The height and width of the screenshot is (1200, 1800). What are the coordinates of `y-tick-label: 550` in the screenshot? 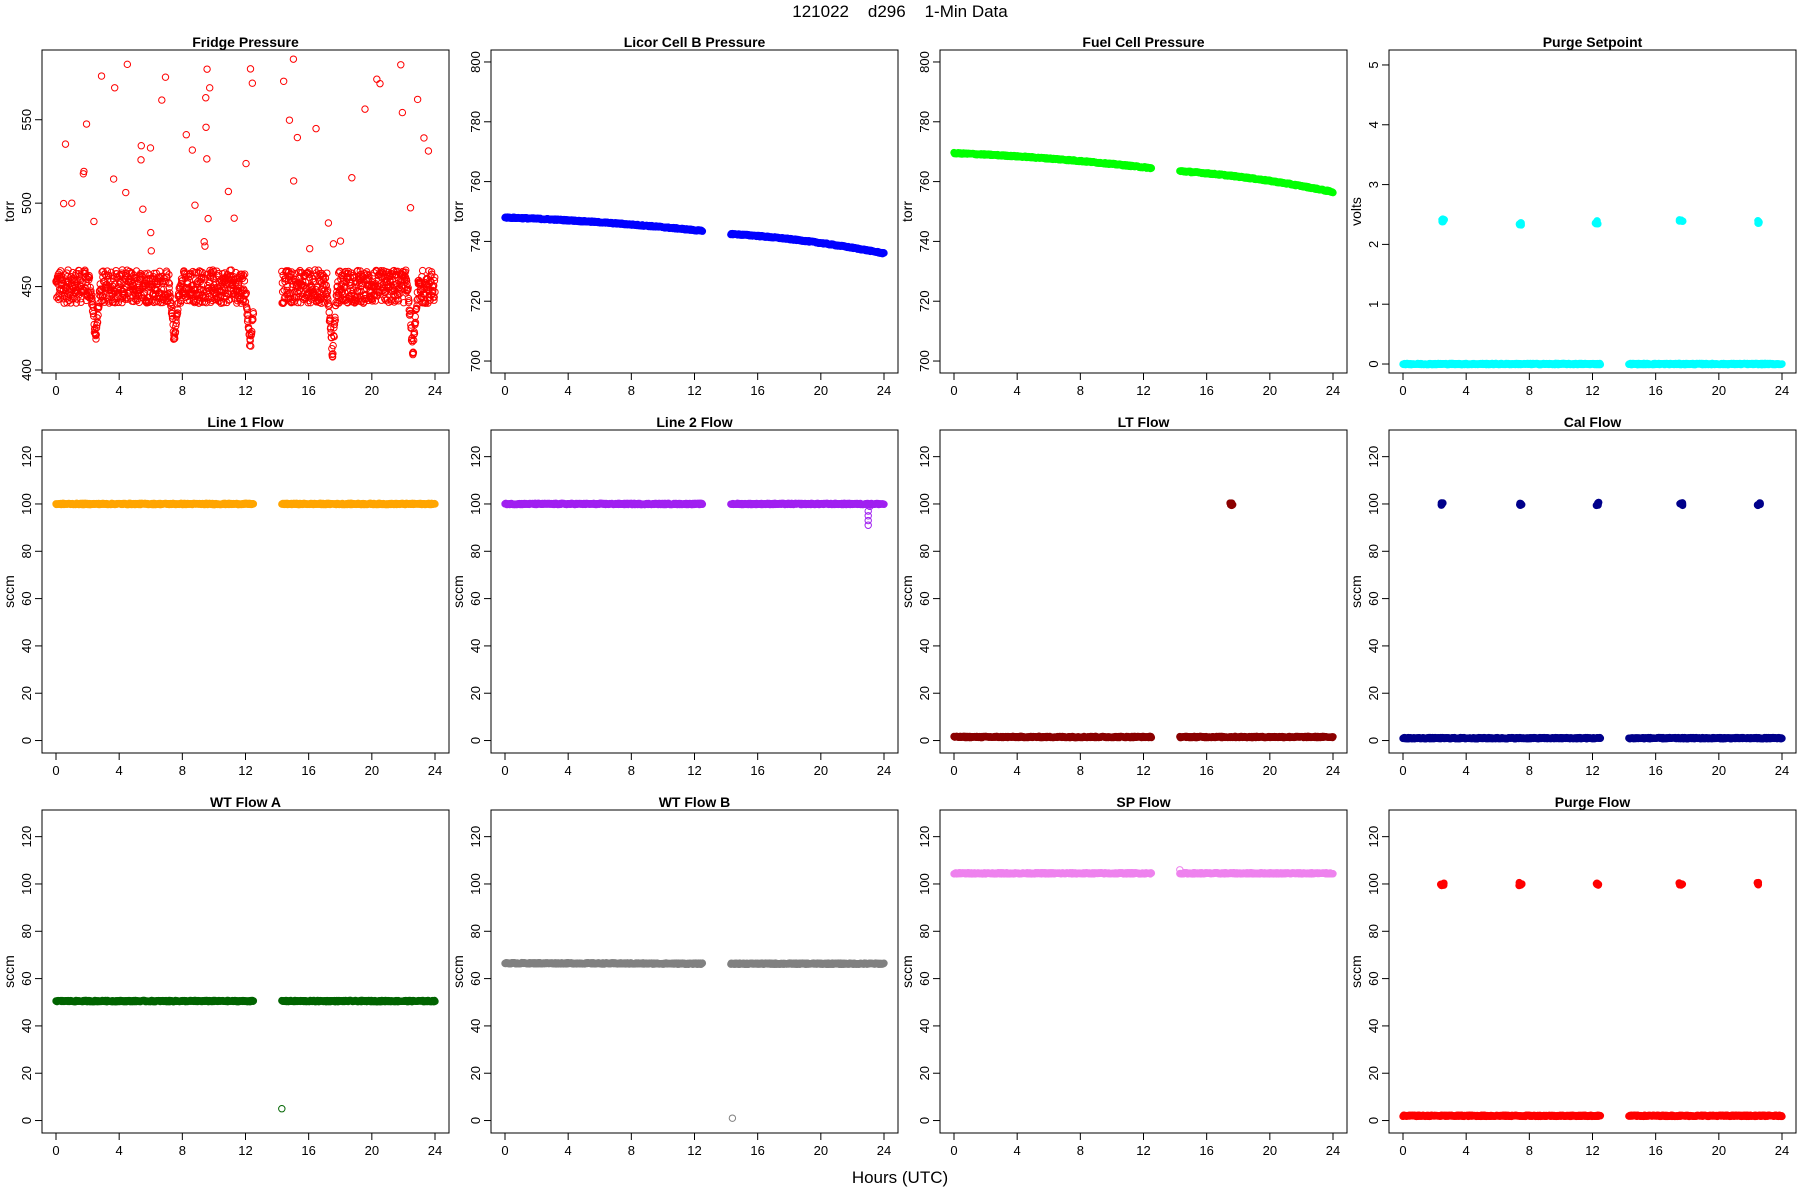 It's located at (26, 120).